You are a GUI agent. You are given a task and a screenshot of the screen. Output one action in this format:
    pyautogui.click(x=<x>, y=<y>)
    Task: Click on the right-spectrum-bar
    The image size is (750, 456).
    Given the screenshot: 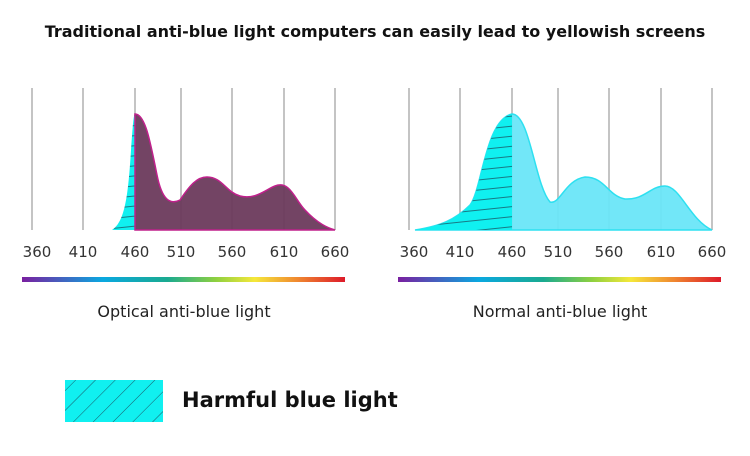 What is the action you would take?
    pyautogui.click(x=559, y=279)
    